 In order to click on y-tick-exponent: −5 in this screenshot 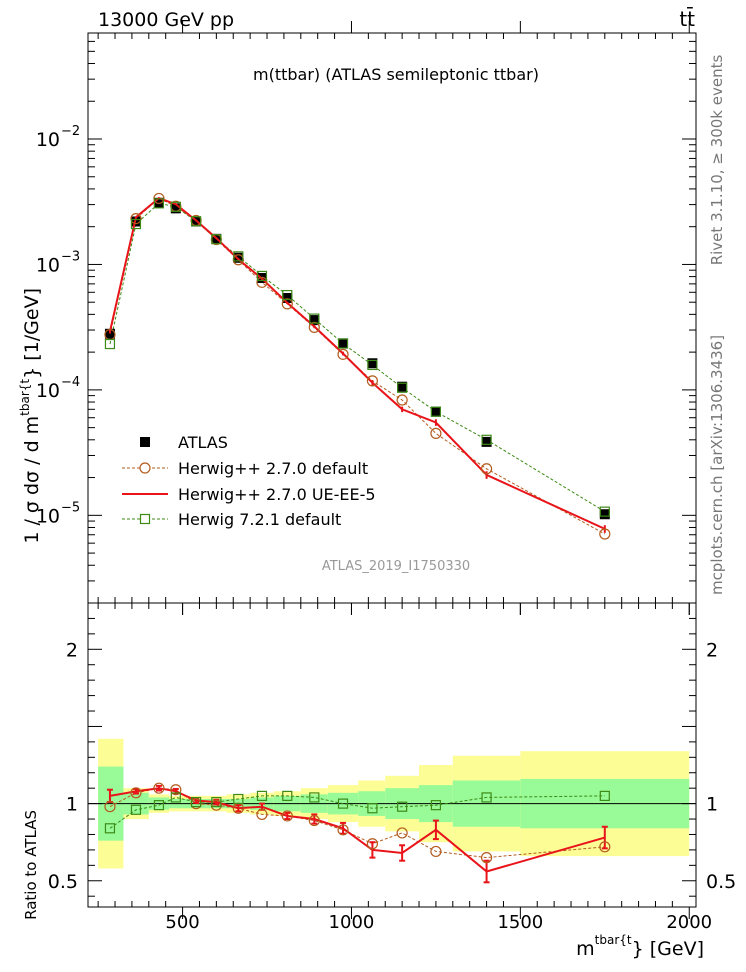, I will do `click(70, 507)`.